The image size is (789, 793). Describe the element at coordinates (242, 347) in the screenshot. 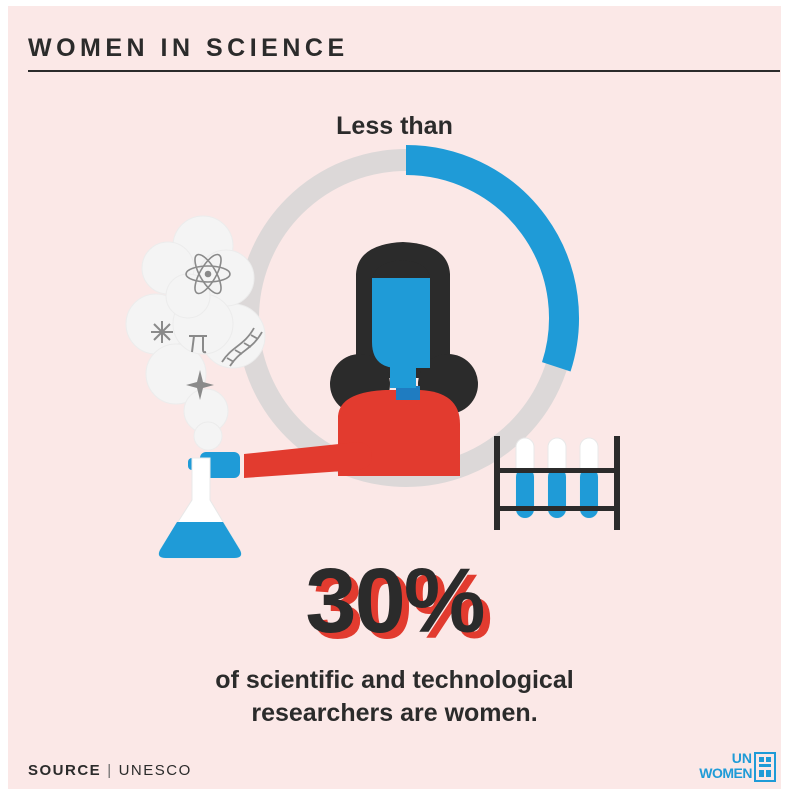

I see `dna-icon` at that location.